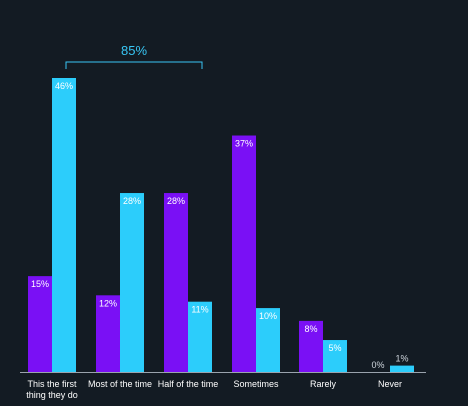 The width and height of the screenshot is (468, 406). I want to click on bar-label-s2-c4: 10%, so click(268, 316).